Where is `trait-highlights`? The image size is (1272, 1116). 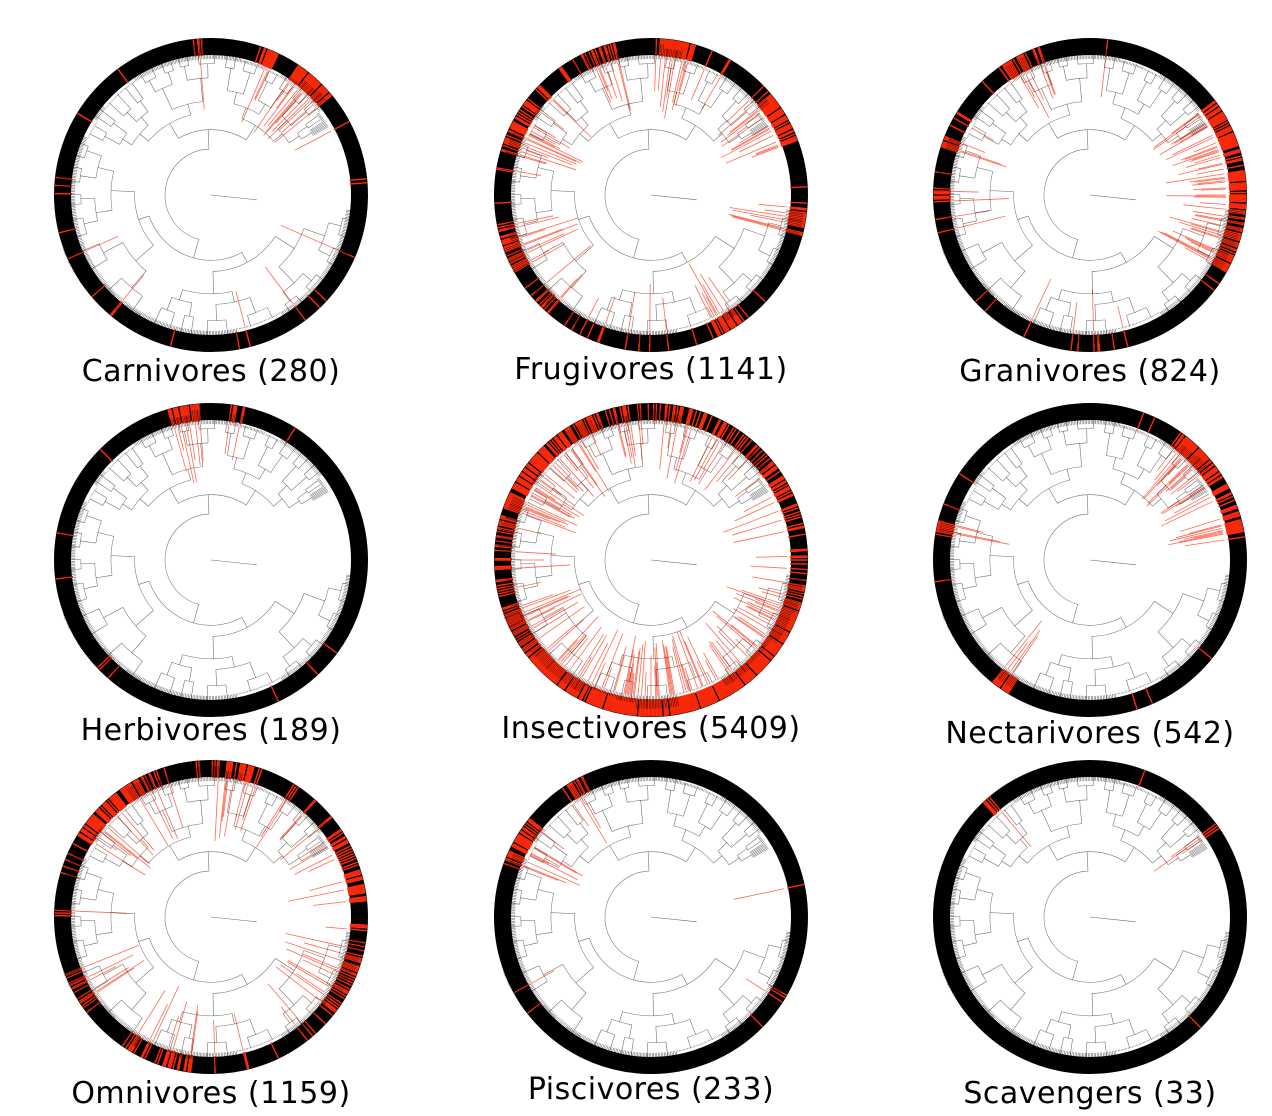 trait-highlights is located at coordinates (196, 552).